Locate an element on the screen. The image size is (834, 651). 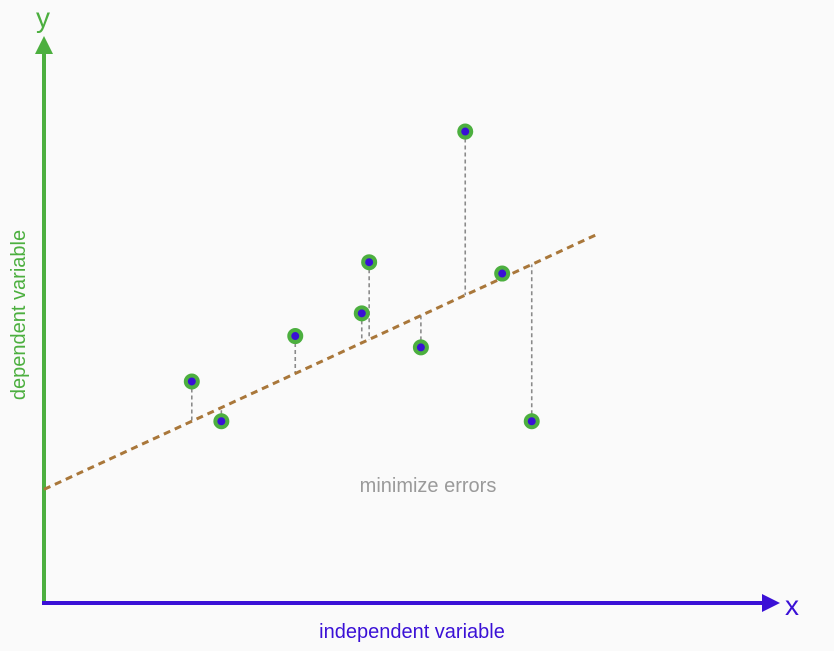
x-axis-label: independent variable is located at coordinates (412, 632).